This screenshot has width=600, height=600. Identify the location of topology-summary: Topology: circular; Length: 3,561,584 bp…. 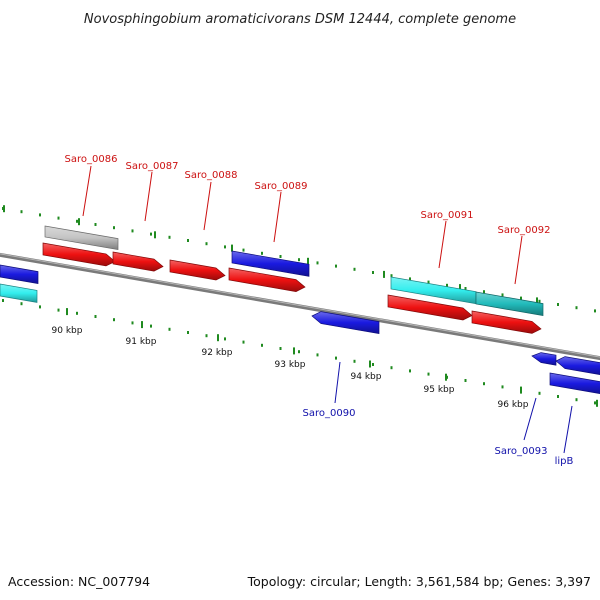
(419, 581).